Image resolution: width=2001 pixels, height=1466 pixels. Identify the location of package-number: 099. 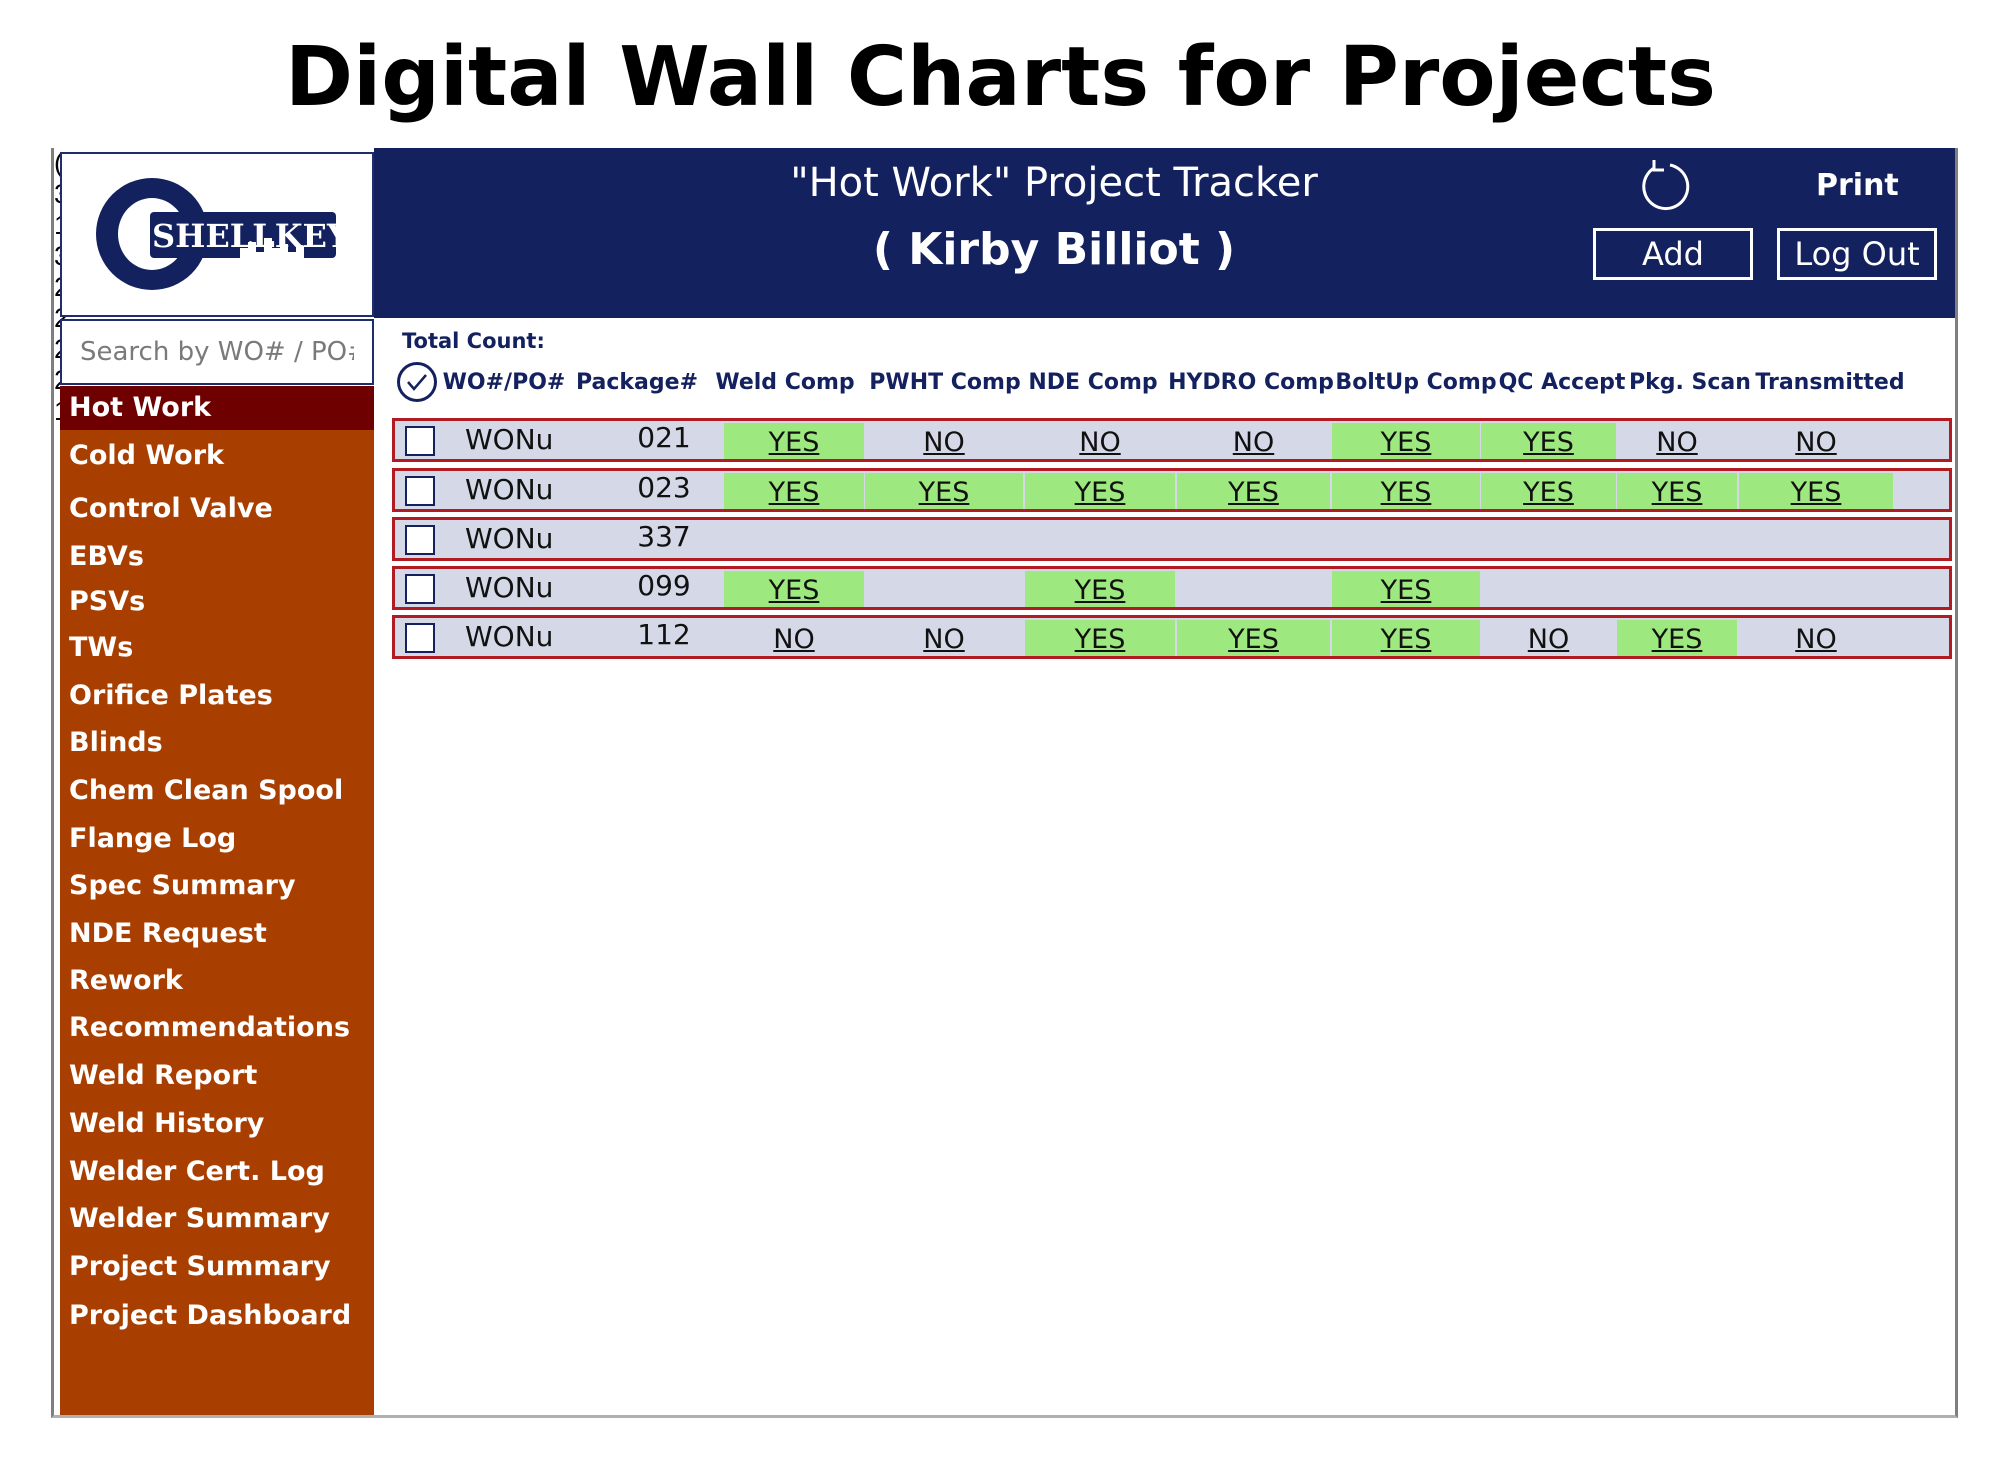
(664, 585).